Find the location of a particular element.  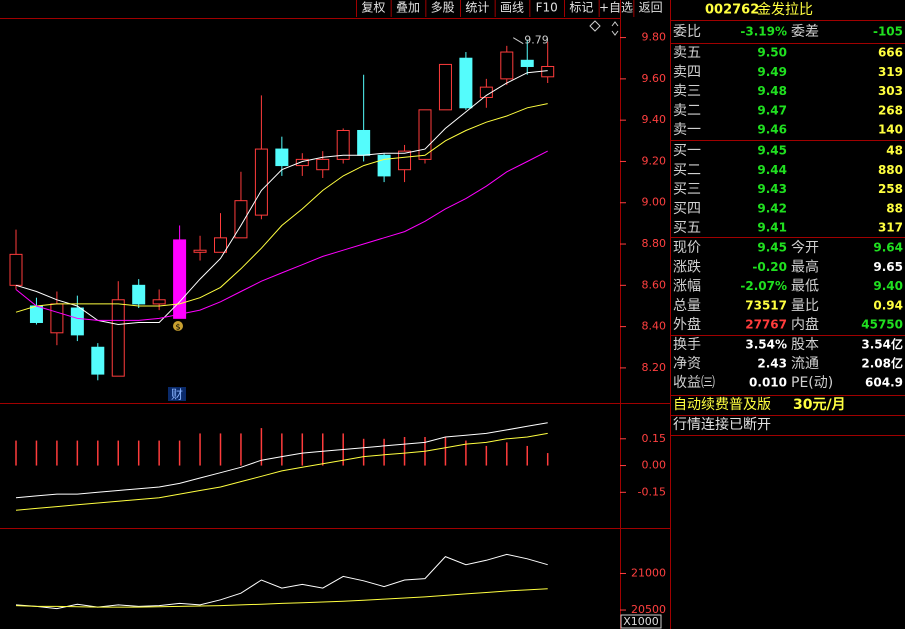

diamond-icon is located at coordinates (595, 26).